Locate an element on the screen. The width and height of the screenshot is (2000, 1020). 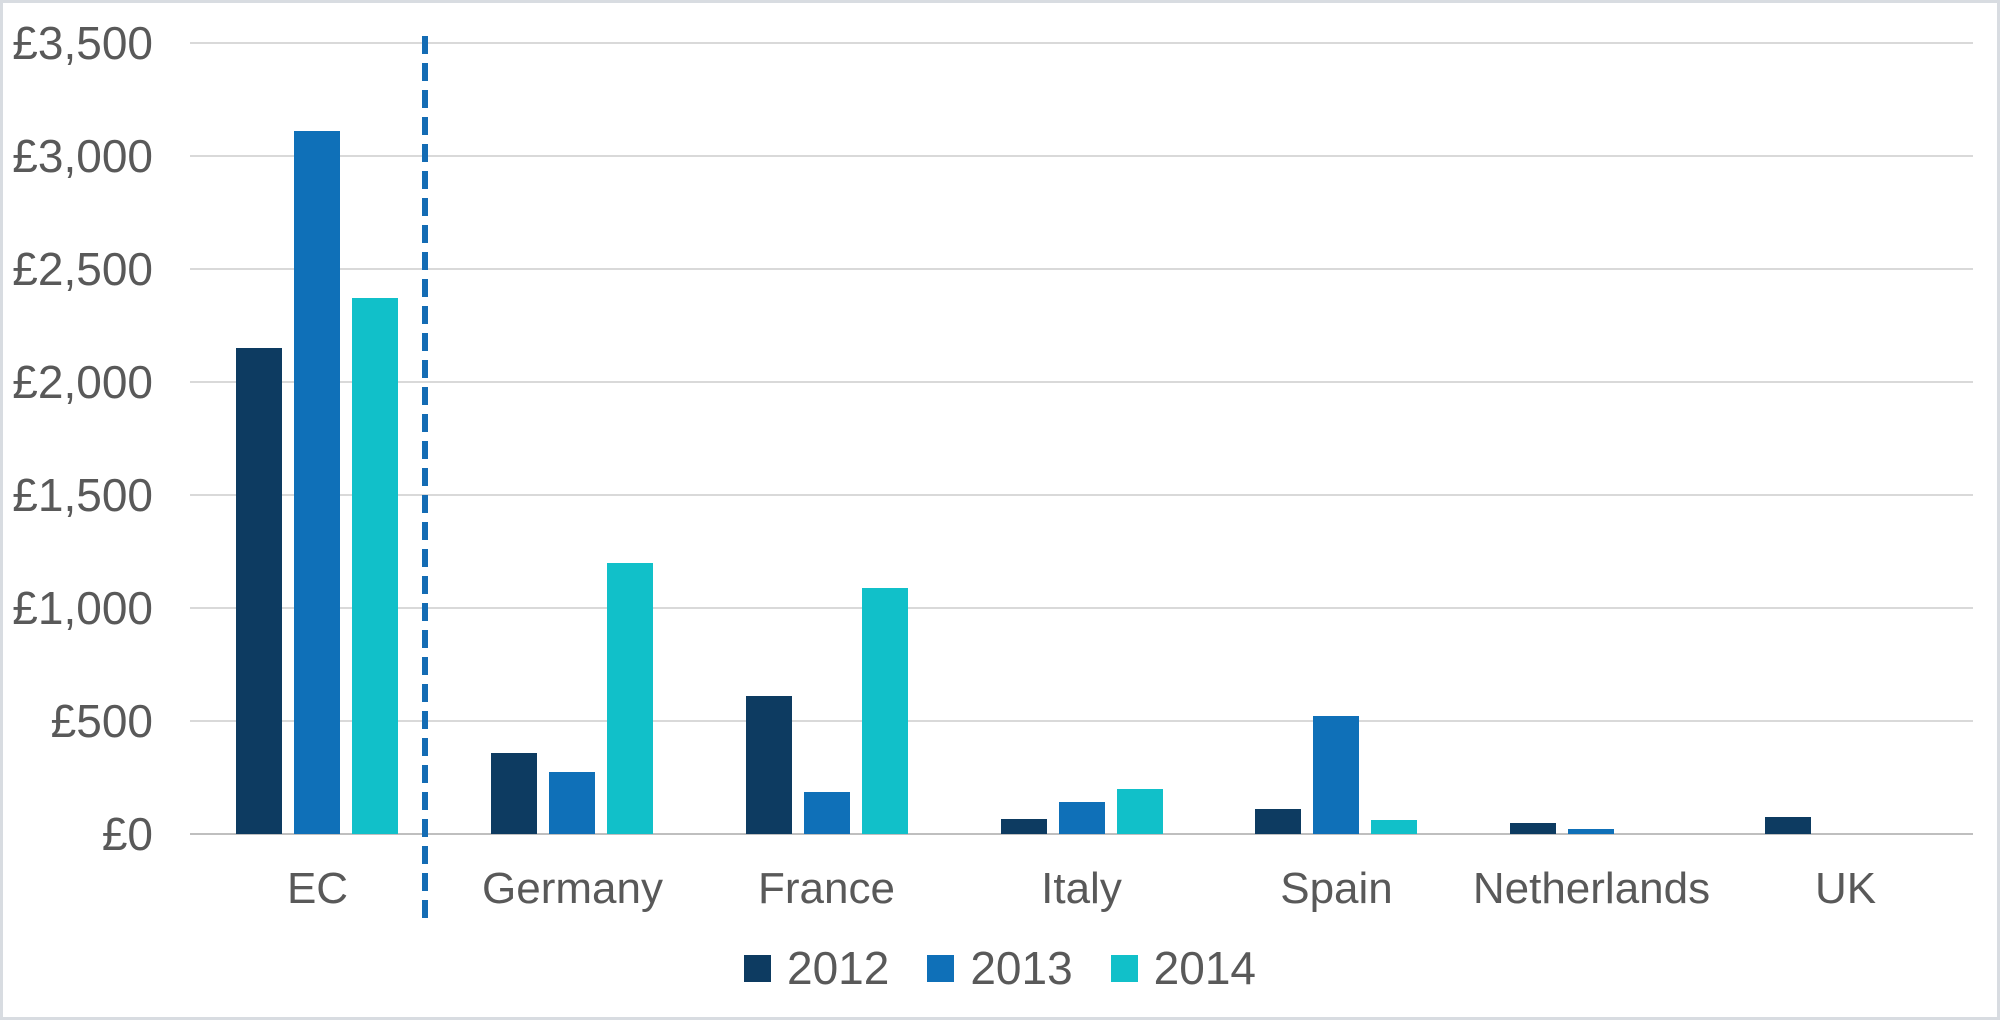
legend-item-2012: 2012 is located at coordinates (816, 968).